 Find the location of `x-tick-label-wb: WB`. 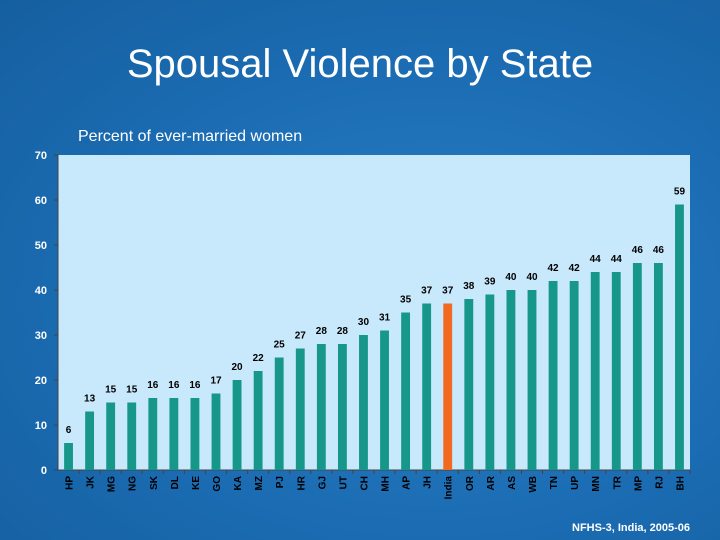

x-tick-label-wb: WB is located at coordinates (533, 484).